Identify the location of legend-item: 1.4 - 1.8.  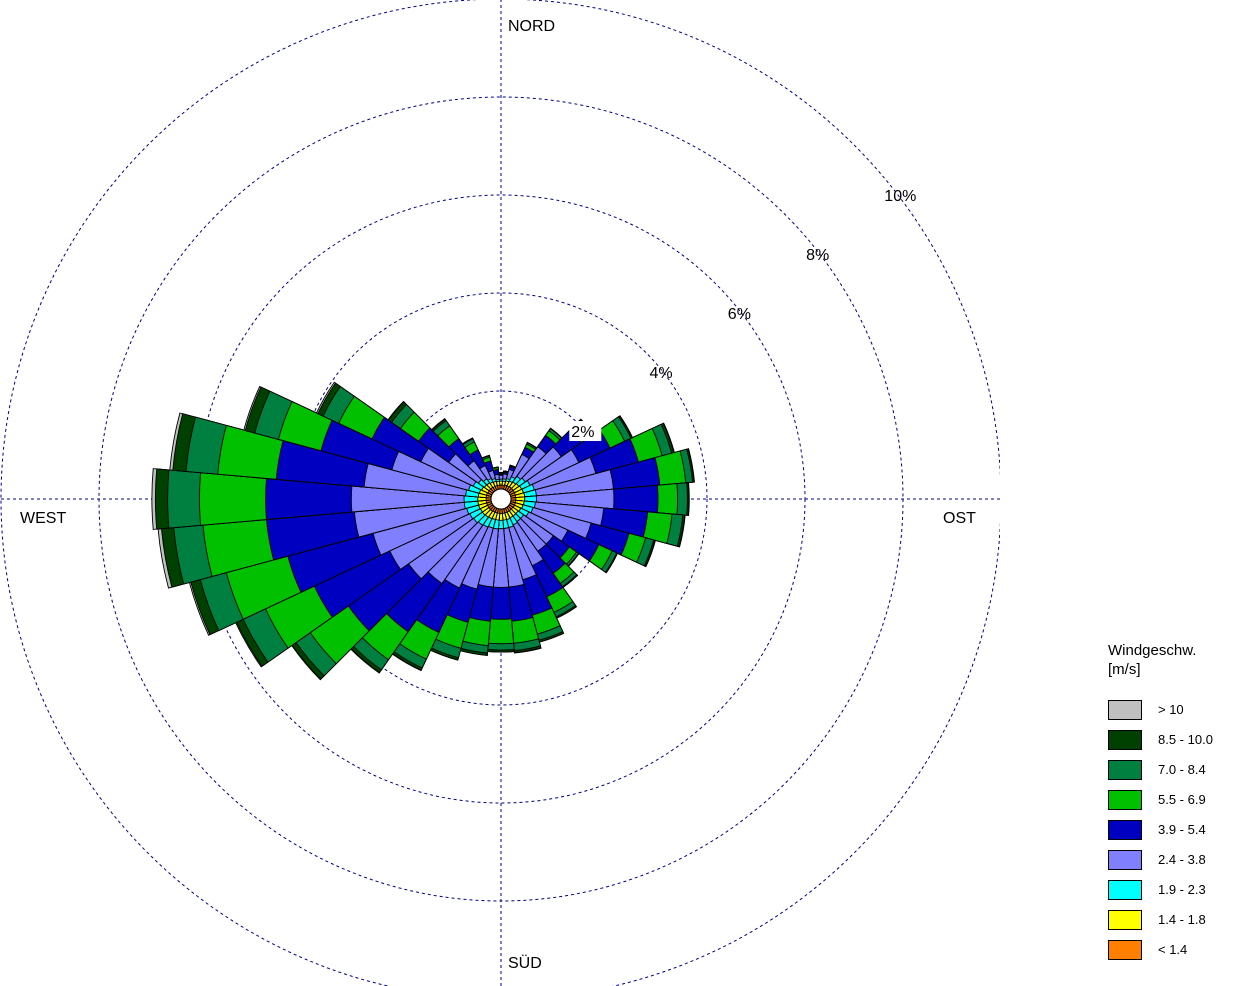
(1170, 925).